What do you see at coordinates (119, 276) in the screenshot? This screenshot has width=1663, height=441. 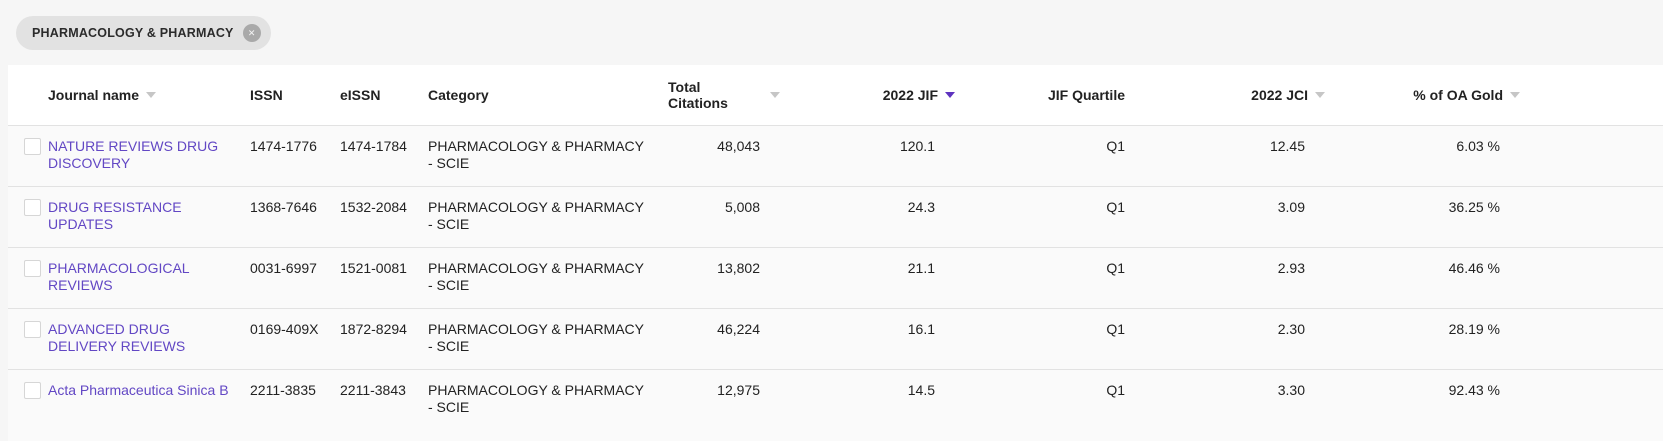 I see `journal-link: PHARMACOLOGICAL REVIEWS` at bounding box center [119, 276].